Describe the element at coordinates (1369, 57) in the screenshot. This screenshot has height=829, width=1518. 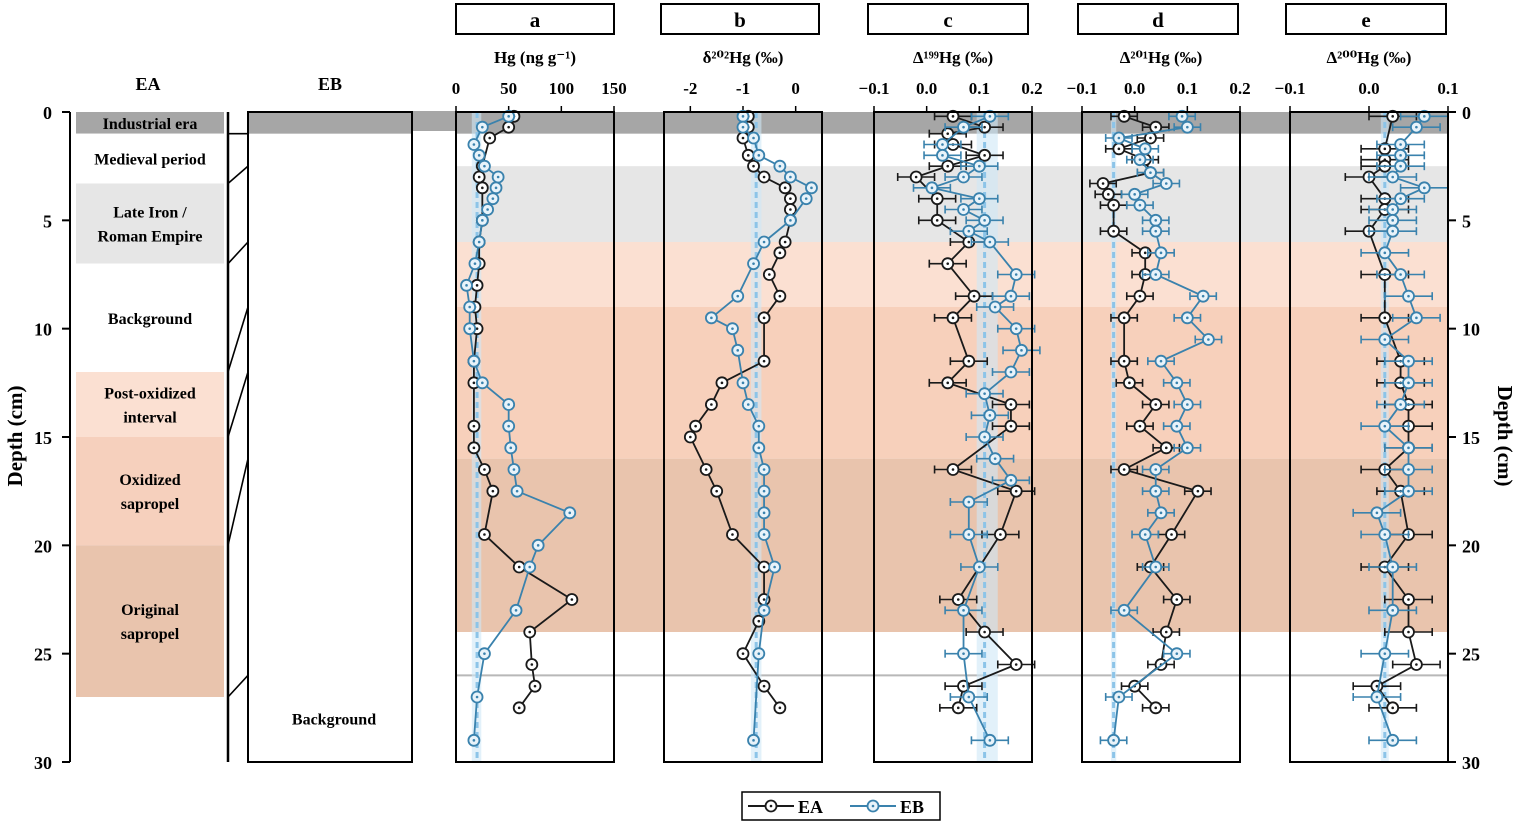
I see `panel-xlabel: Δ²⁰⁰Hg (‰)` at that location.